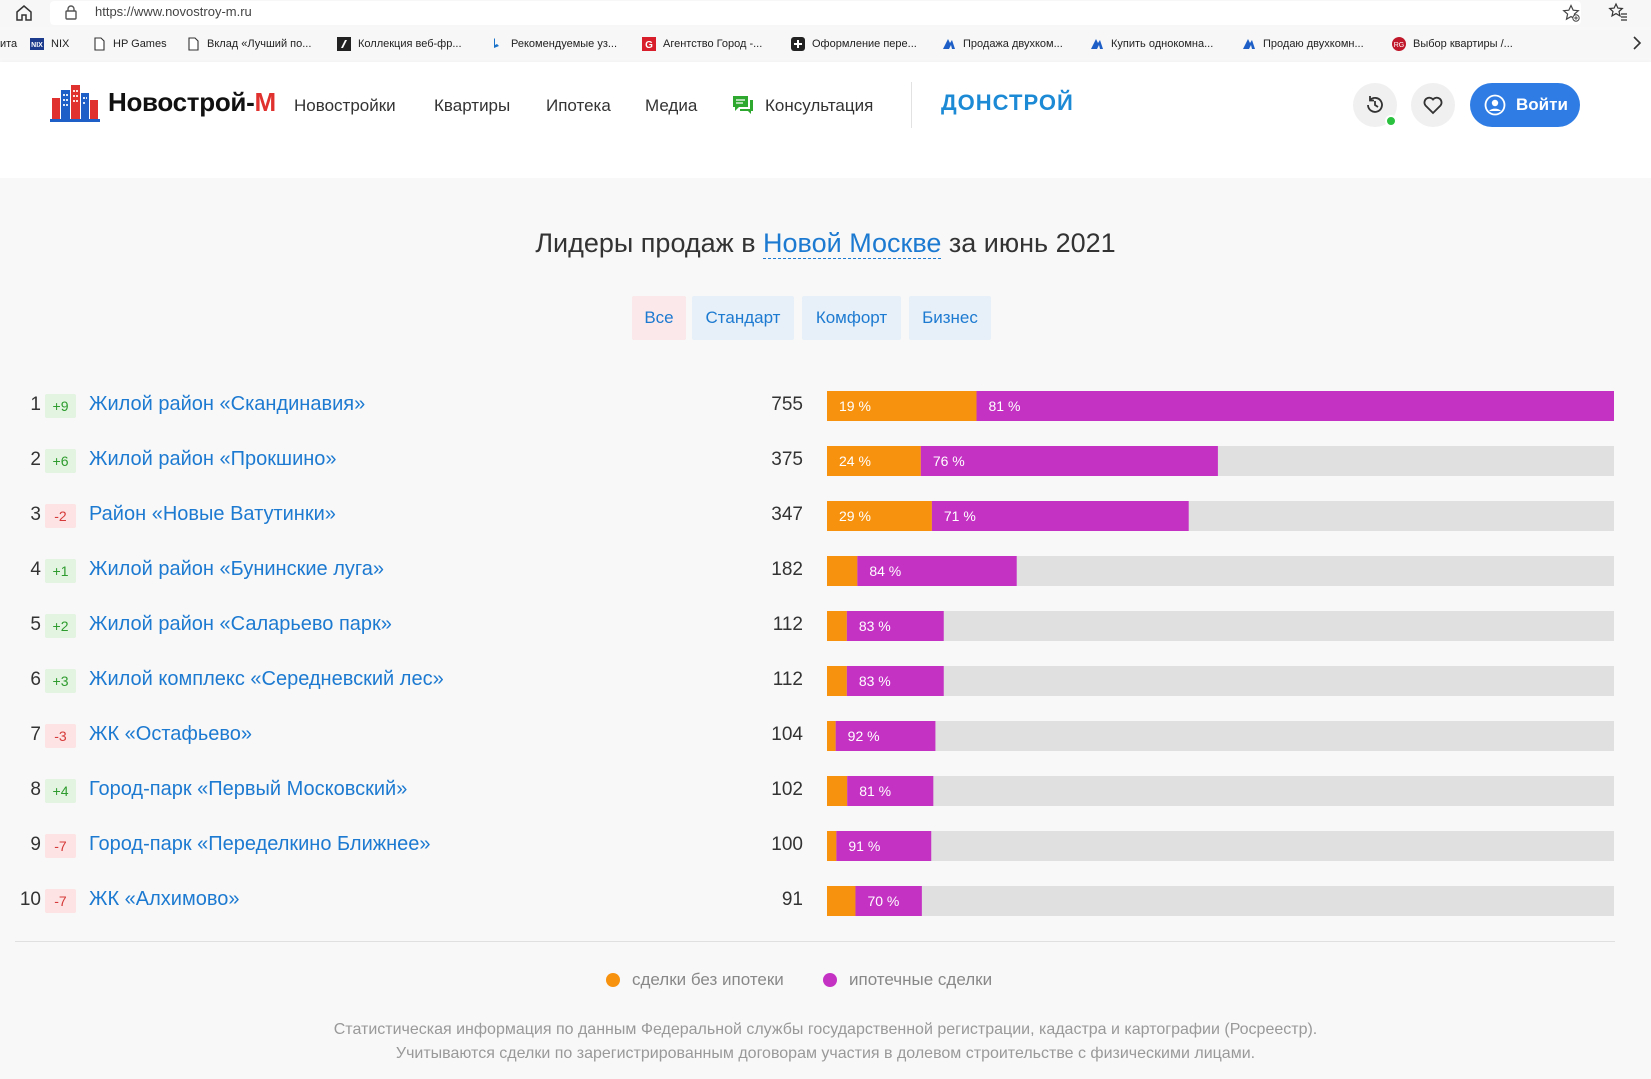  What do you see at coordinates (35, 404) in the screenshot?
I see `rank-number: 1` at bounding box center [35, 404].